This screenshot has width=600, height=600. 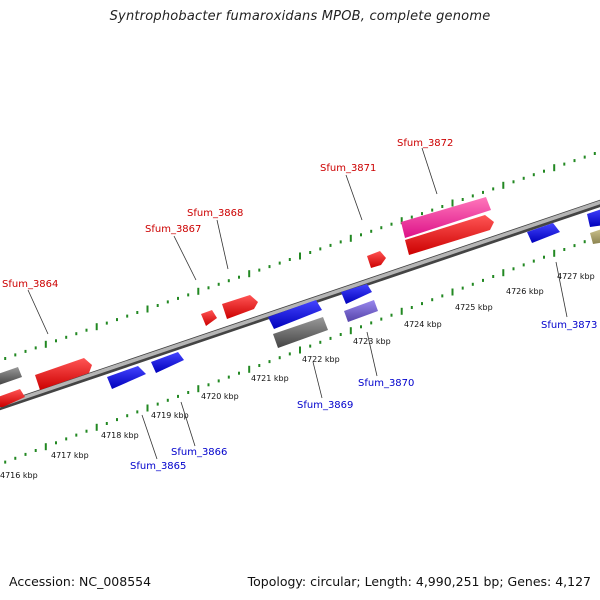 I want to click on gene-label: Sfum_3871, so click(x=348, y=168).